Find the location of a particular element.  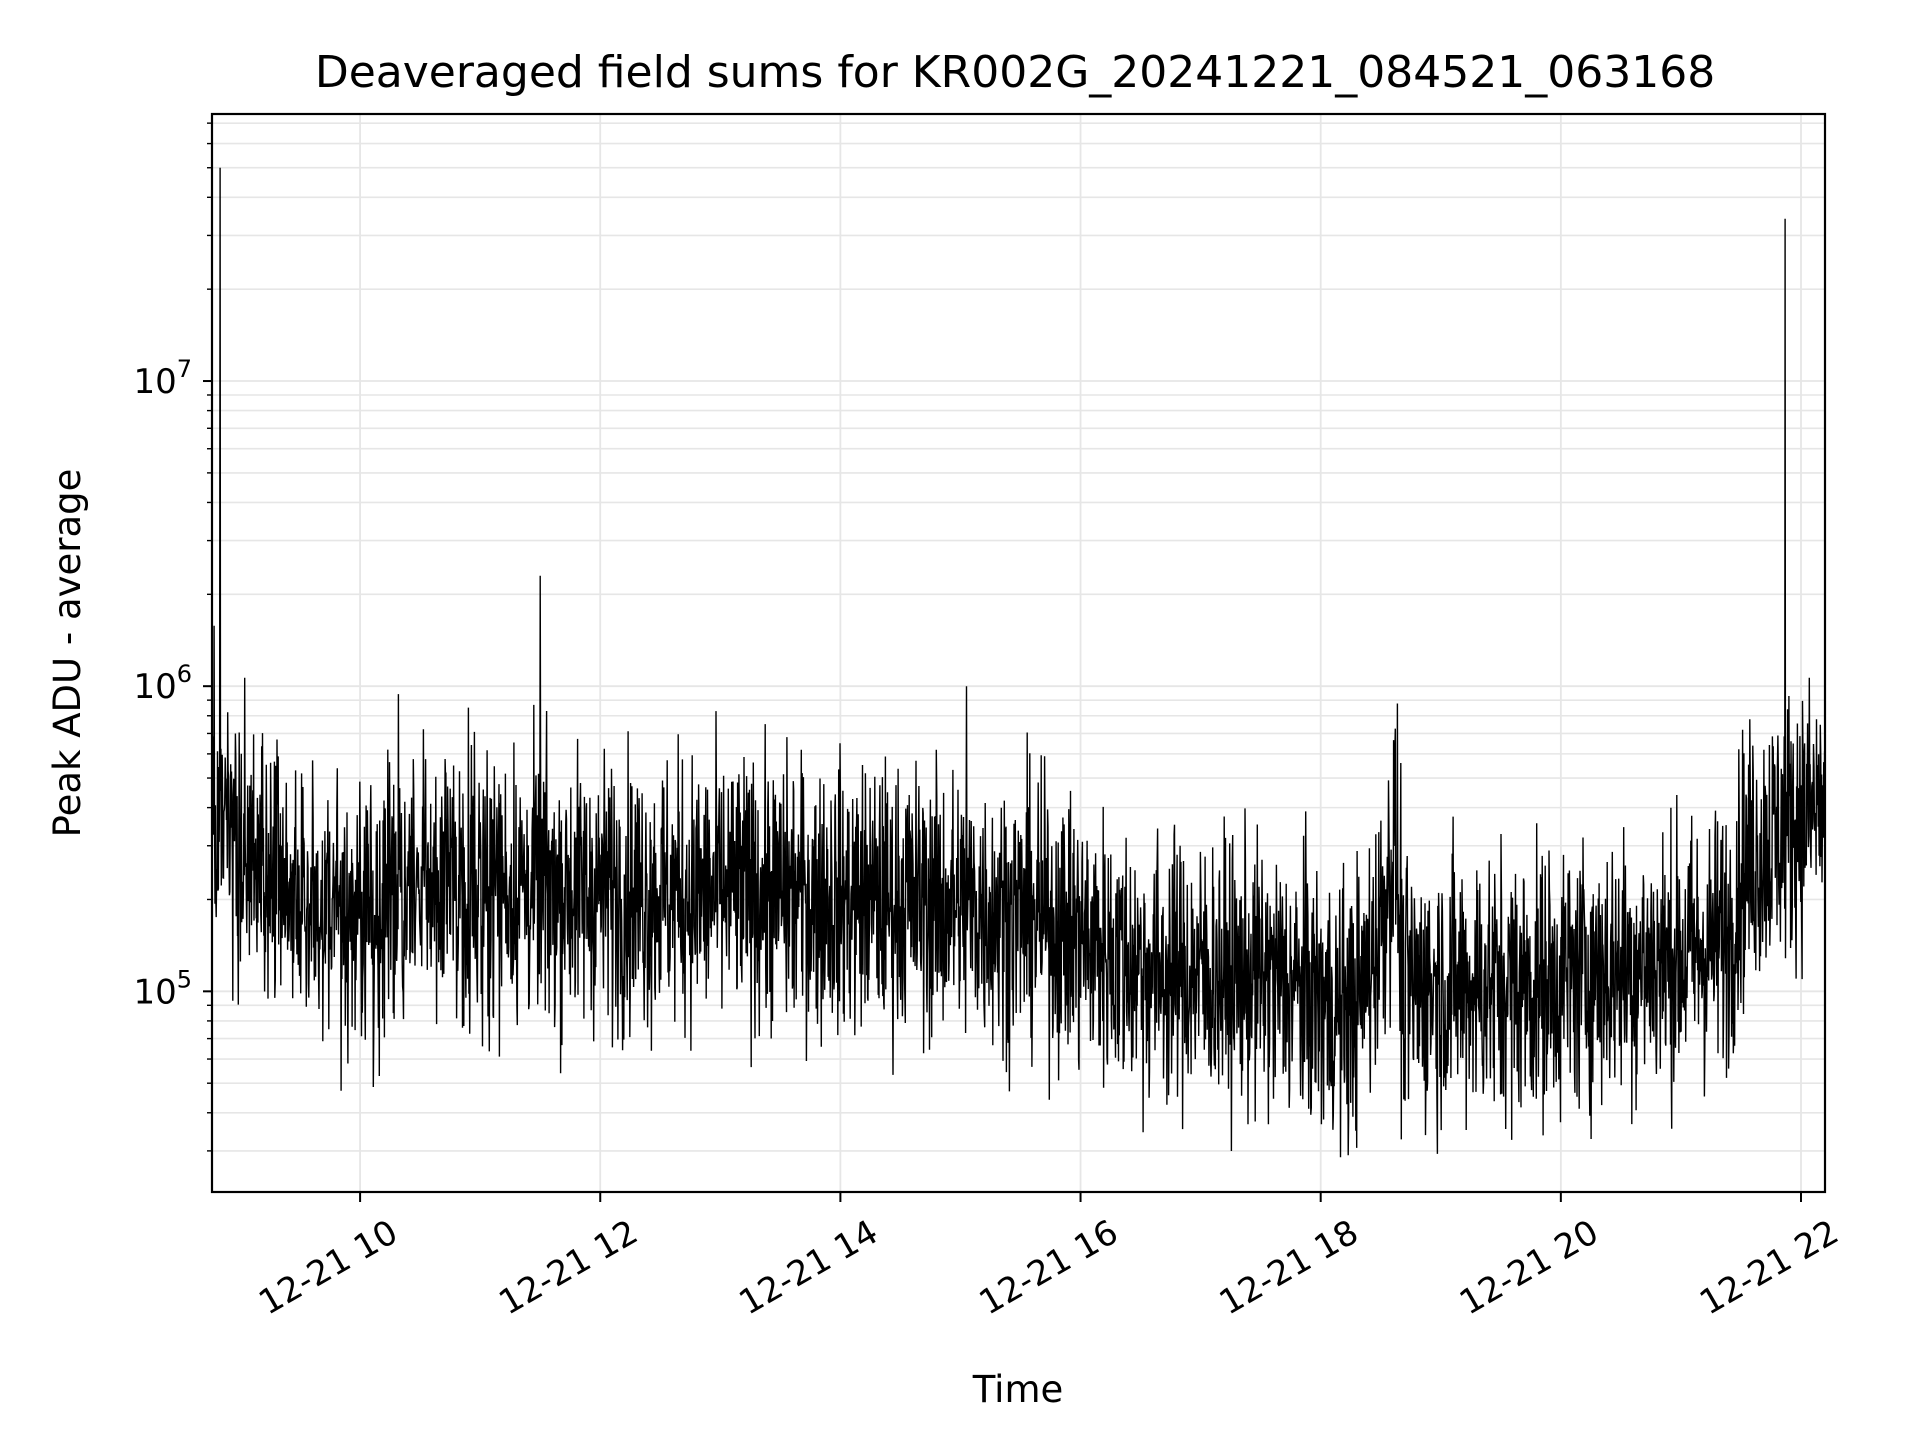

x-tick-label: 12-21 16 is located at coordinates (1049, 1267).